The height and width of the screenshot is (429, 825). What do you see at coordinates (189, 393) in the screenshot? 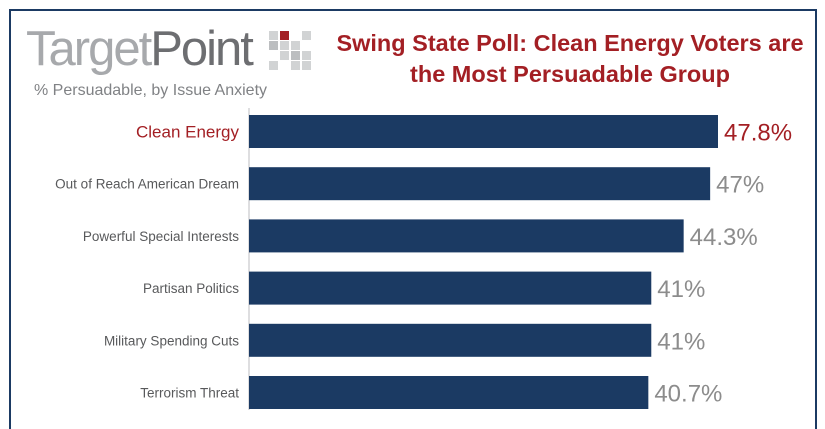
I see `category-label: Terrorism Threat` at bounding box center [189, 393].